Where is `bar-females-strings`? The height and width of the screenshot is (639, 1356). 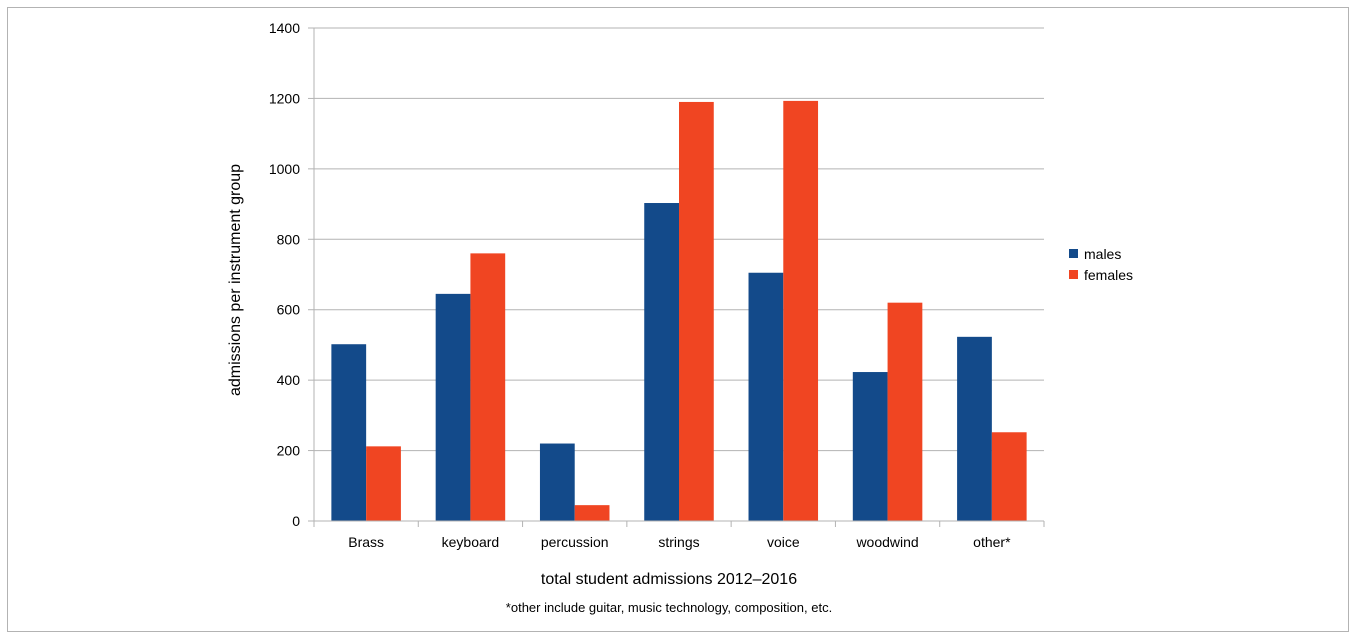
bar-females-strings is located at coordinates (696, 311).